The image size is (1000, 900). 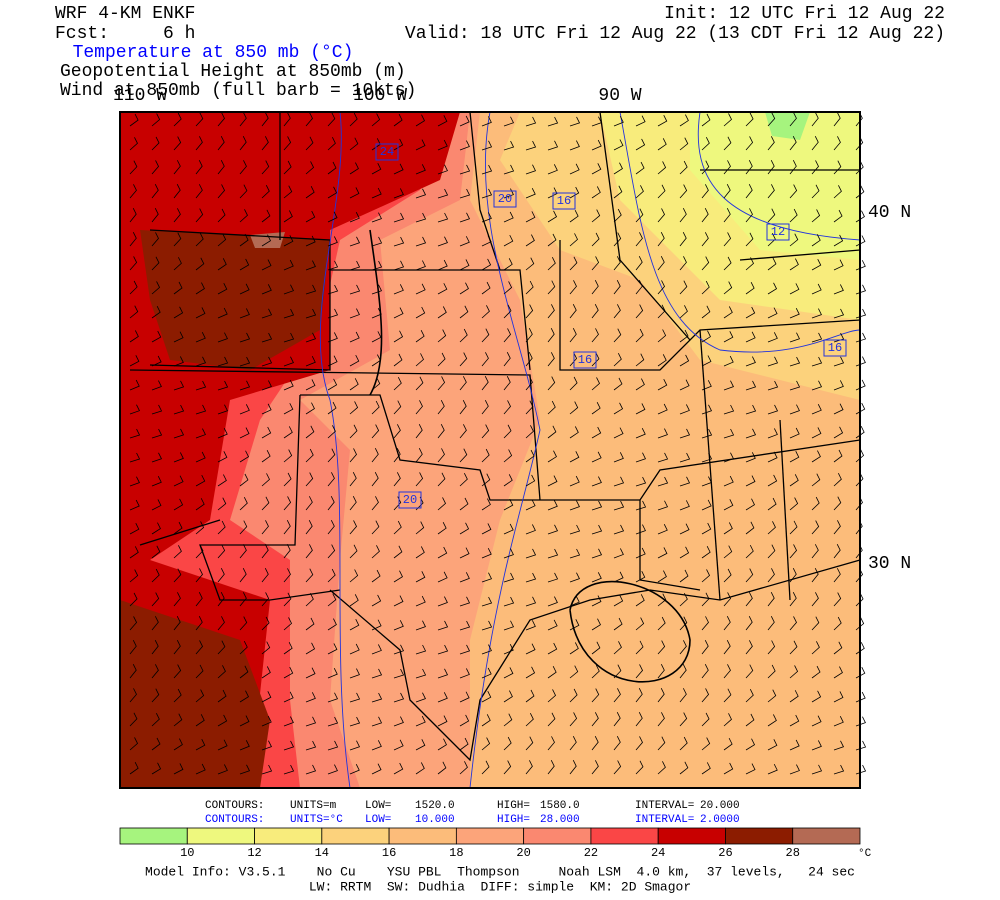 I want to click on colorbar-unit: °C, so click(x=865, y=854).